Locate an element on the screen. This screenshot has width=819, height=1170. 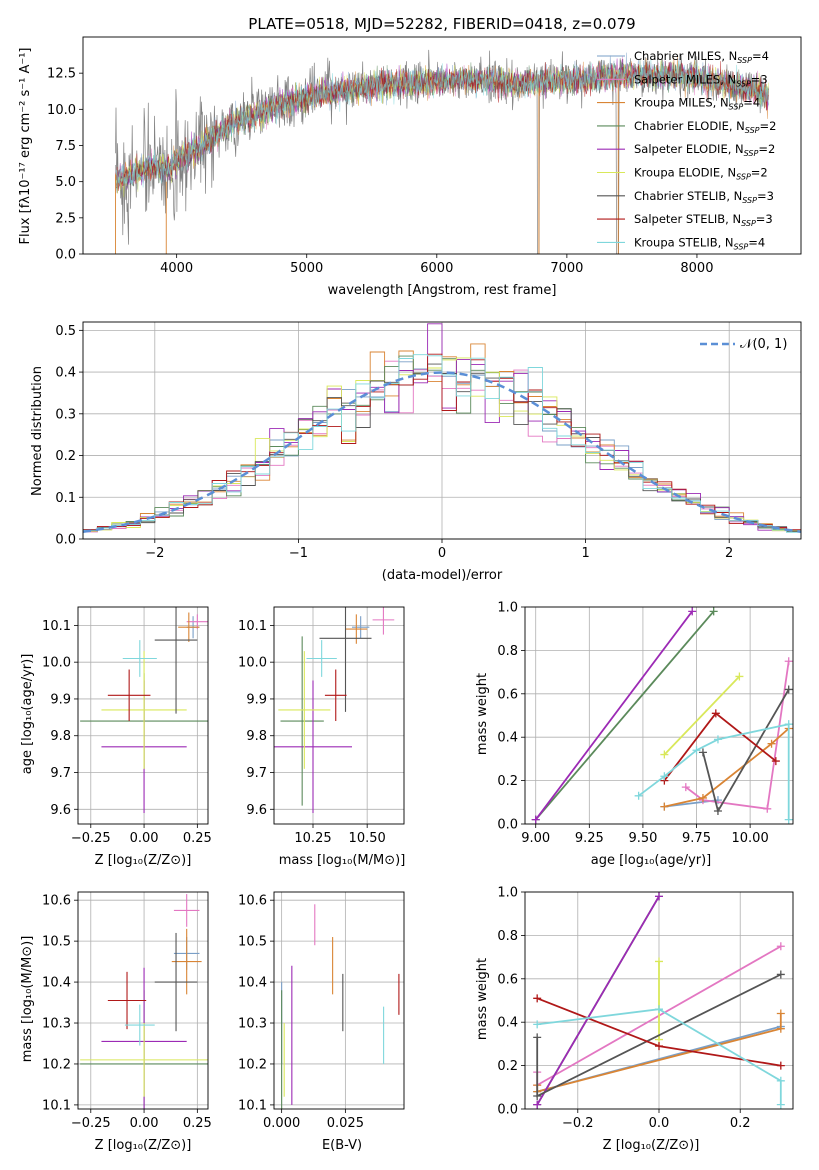
age-vs-mass-frame is located at coordinates (339, 715).